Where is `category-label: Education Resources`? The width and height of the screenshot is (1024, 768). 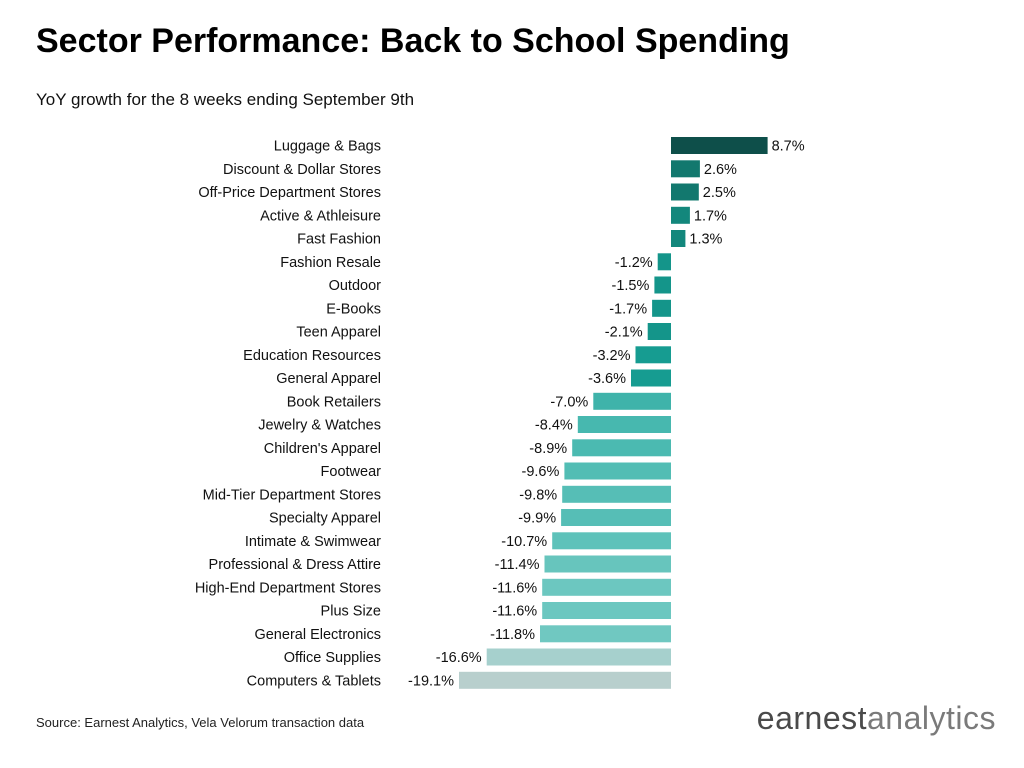 category-label: Education Resources is located at coordinates (312, 356).